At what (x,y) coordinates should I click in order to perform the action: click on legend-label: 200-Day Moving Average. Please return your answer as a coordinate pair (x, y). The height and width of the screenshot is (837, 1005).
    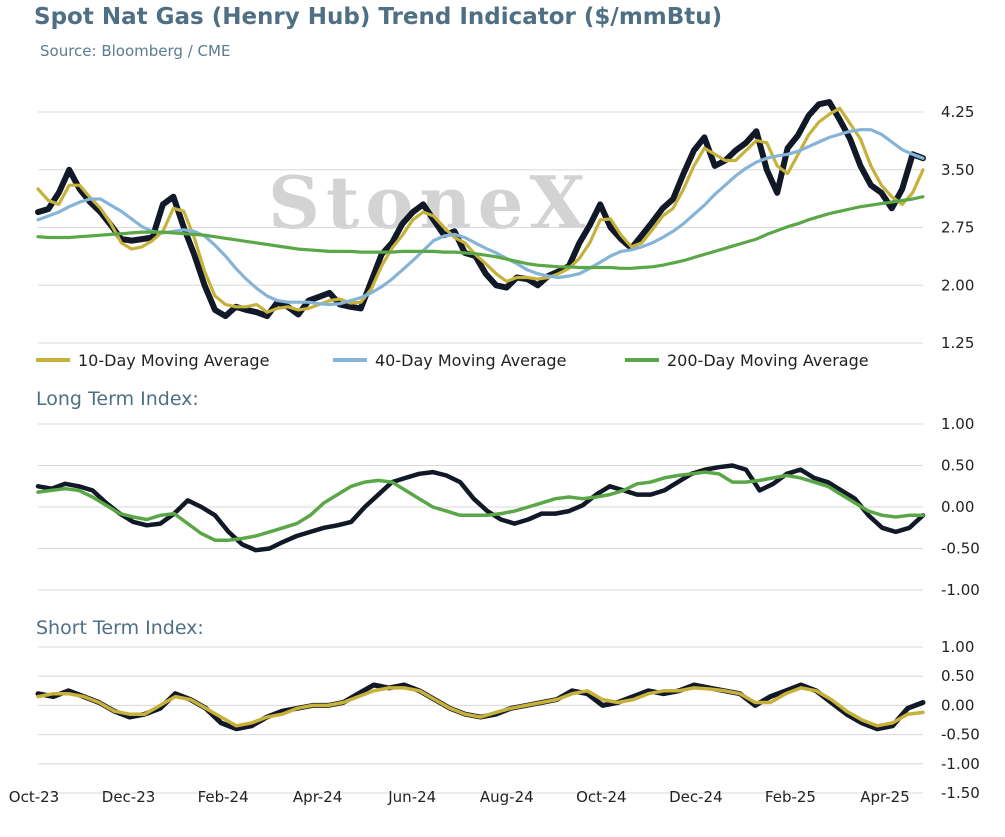
    Looking at the image, I should click on (768, 360).